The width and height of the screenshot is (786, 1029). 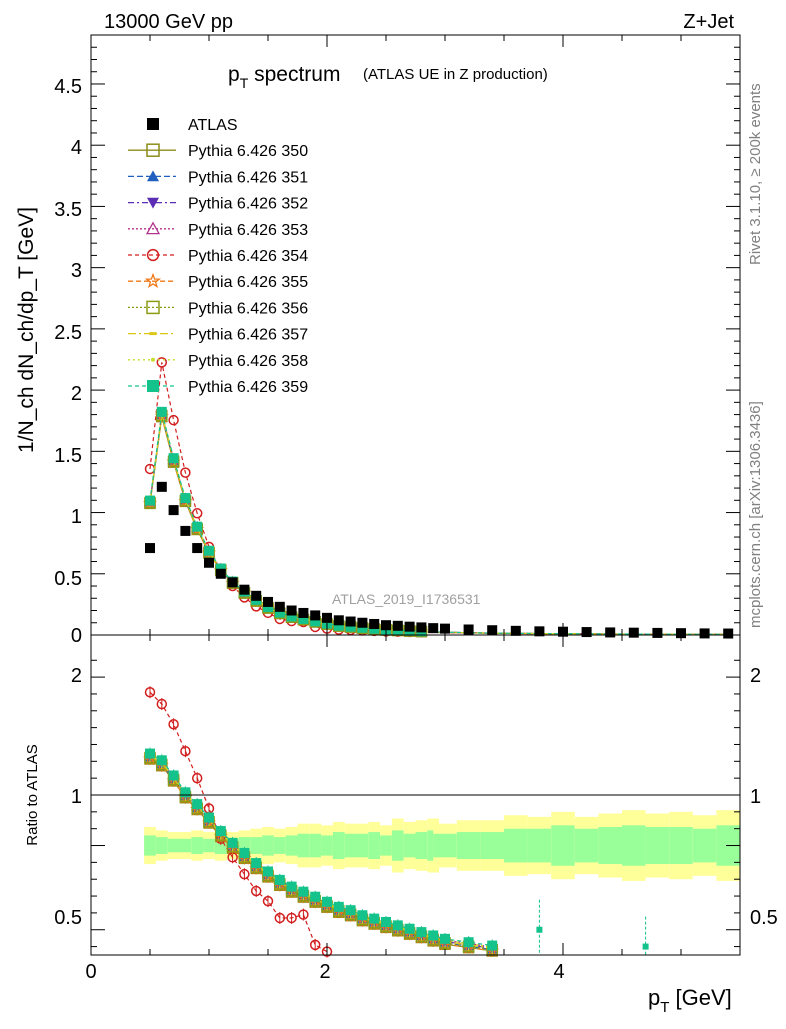 I want to click on y-tick-label: 0, so click(x=76, y=636).